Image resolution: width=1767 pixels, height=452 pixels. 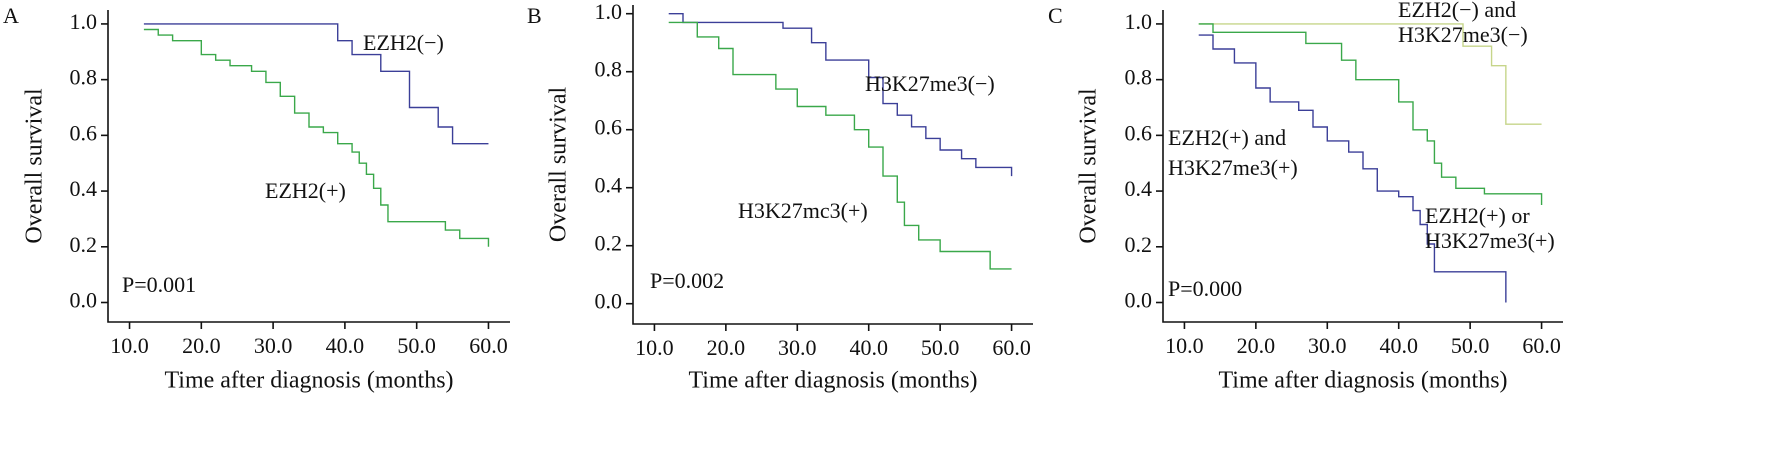 I want to click on annotation: EZH2(+) and, so click(x=1227, y=137).